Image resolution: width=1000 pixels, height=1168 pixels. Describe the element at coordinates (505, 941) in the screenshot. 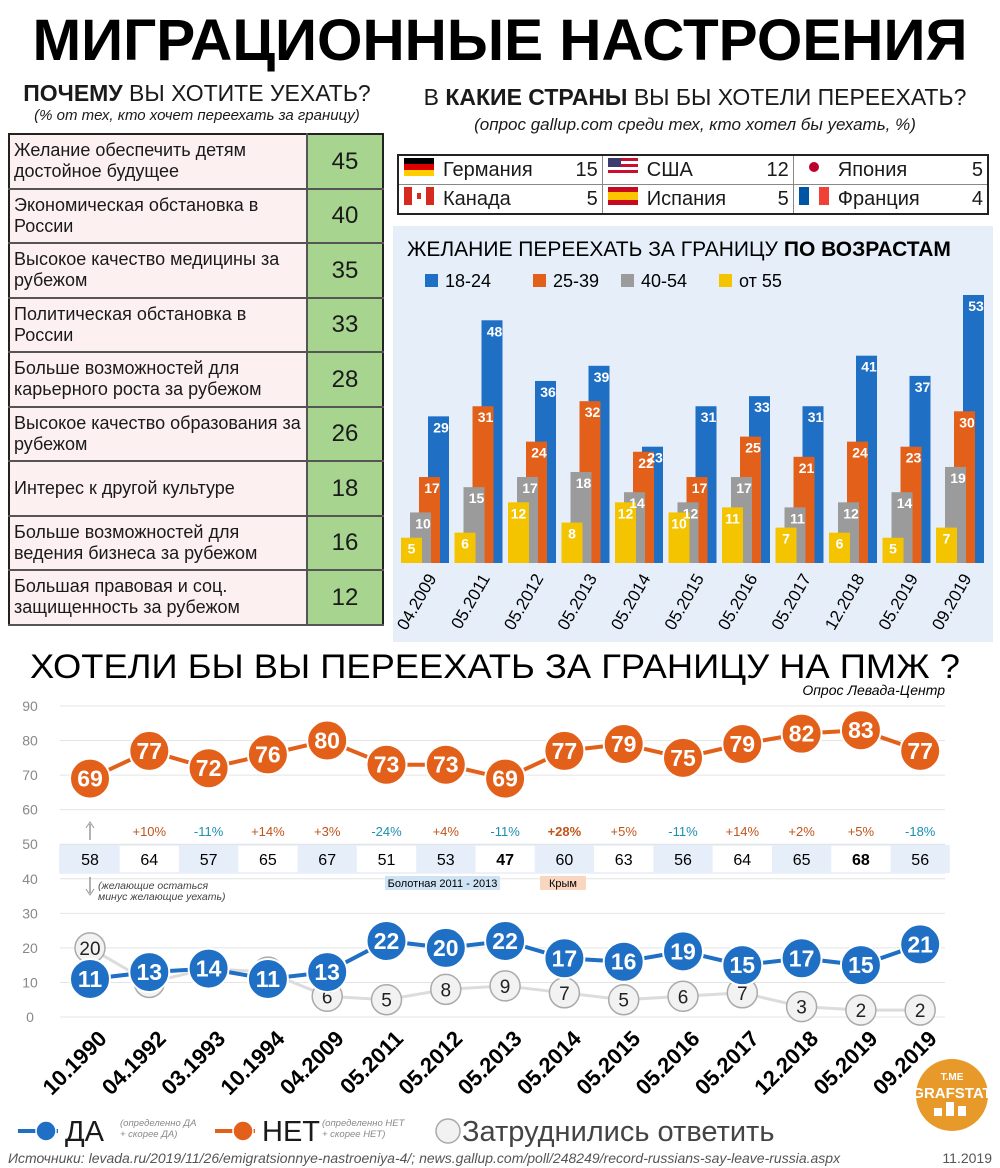

I see `point-label: 22` at that location.